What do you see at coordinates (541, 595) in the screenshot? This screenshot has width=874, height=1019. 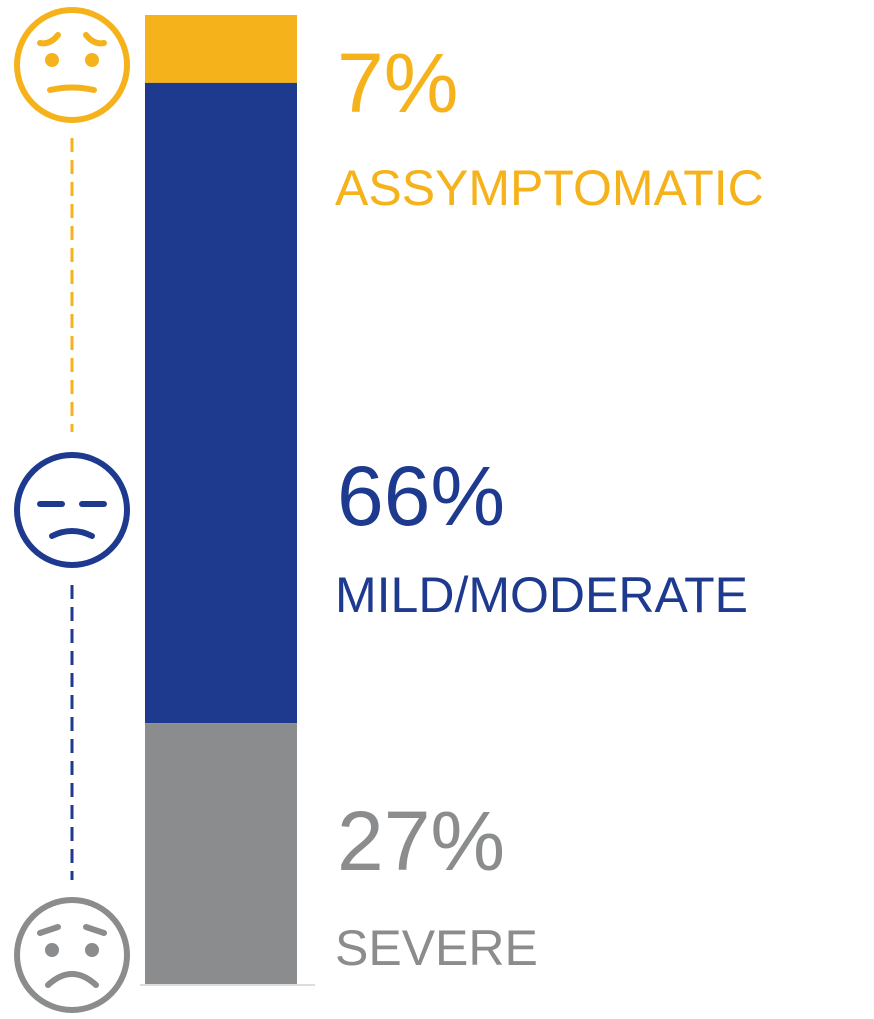 I see `category-label: MILD/MODERATE` at bounding box center [541, 595].